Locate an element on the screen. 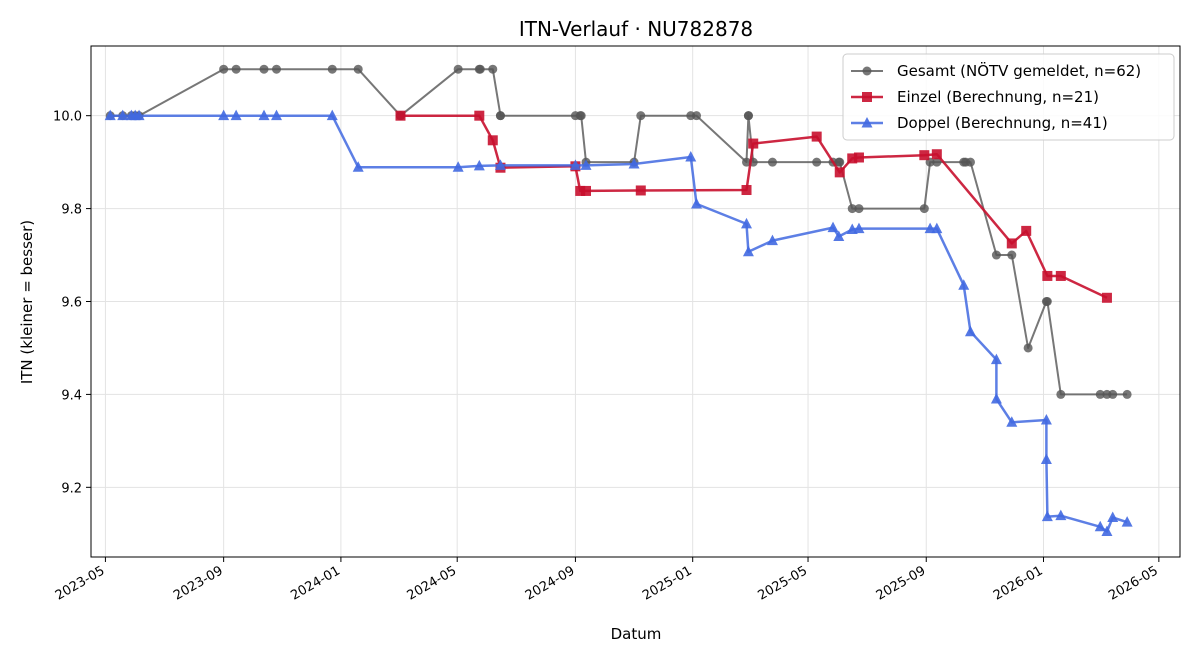 Image resolution: width=1200 pixels, height=660 pixels. legend-entry: Doppel (Berechnung, n=41) is located at coordinates (979, 123).